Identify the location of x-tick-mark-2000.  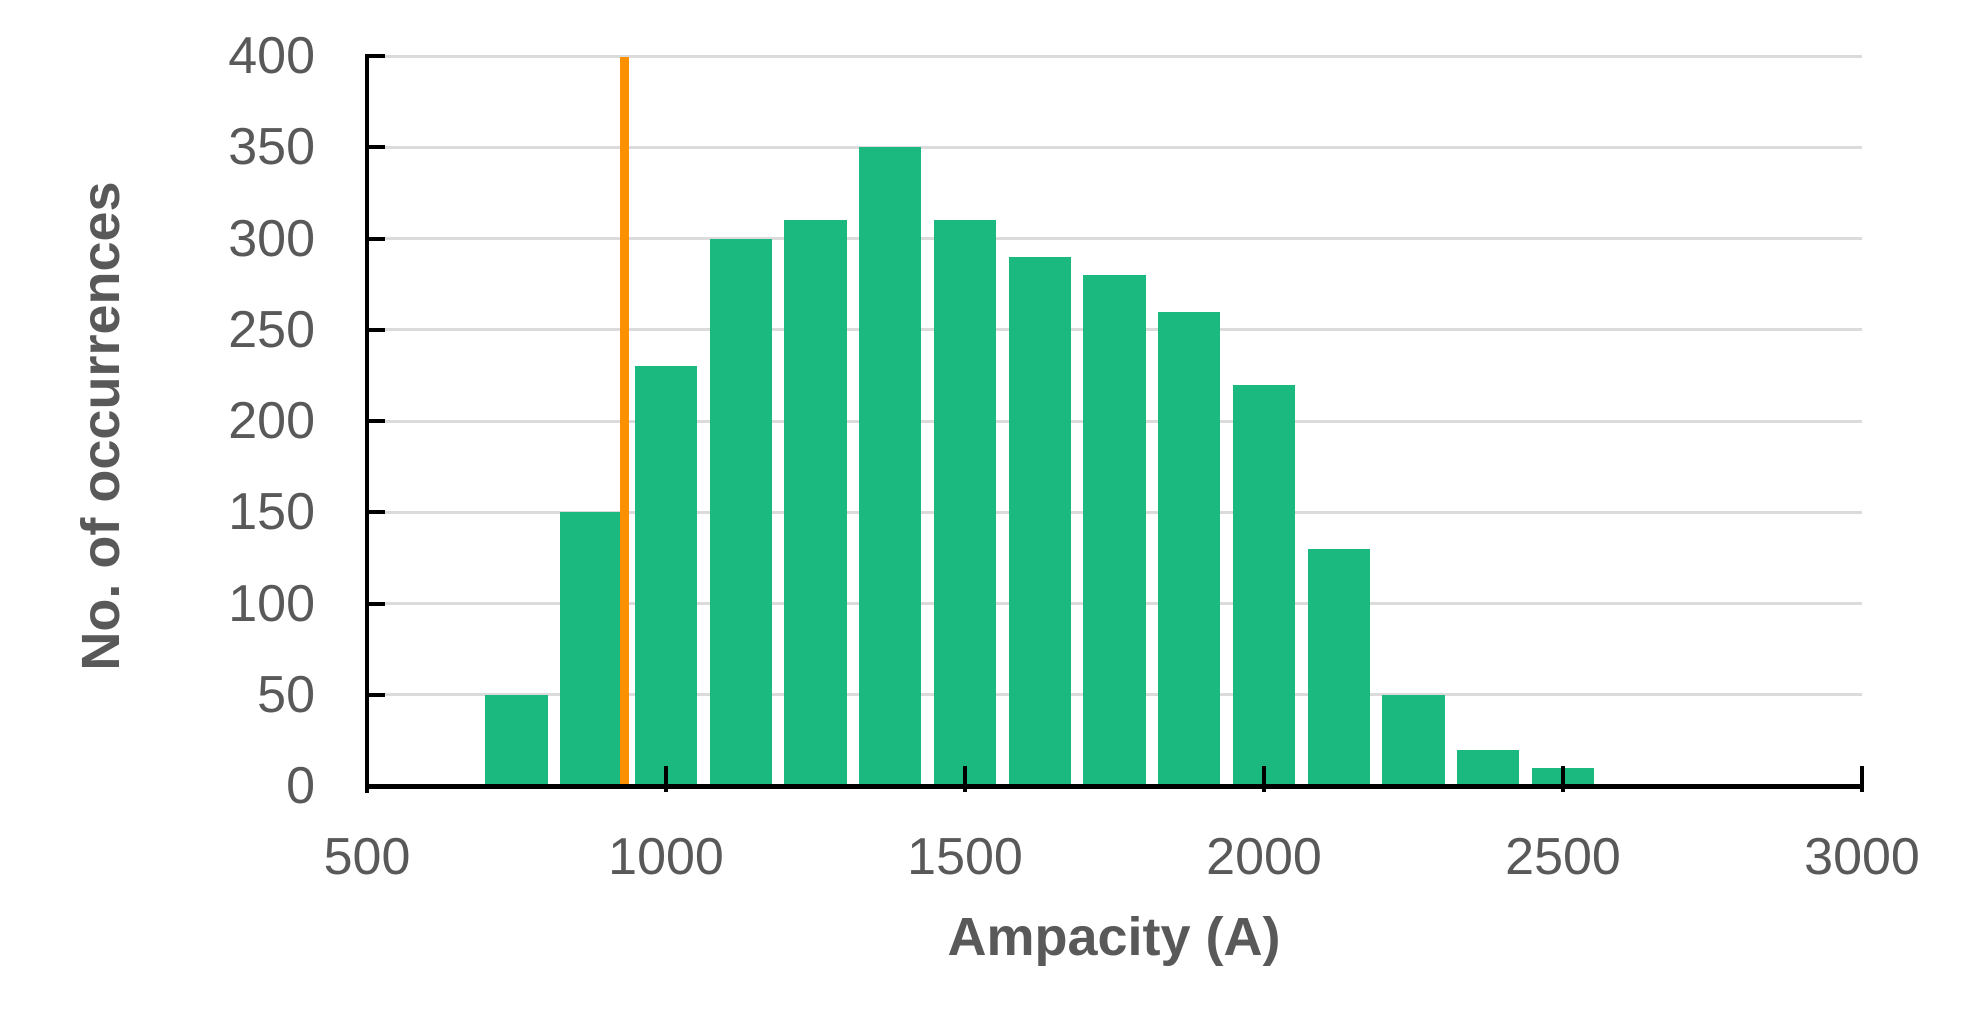
(1264, 779).